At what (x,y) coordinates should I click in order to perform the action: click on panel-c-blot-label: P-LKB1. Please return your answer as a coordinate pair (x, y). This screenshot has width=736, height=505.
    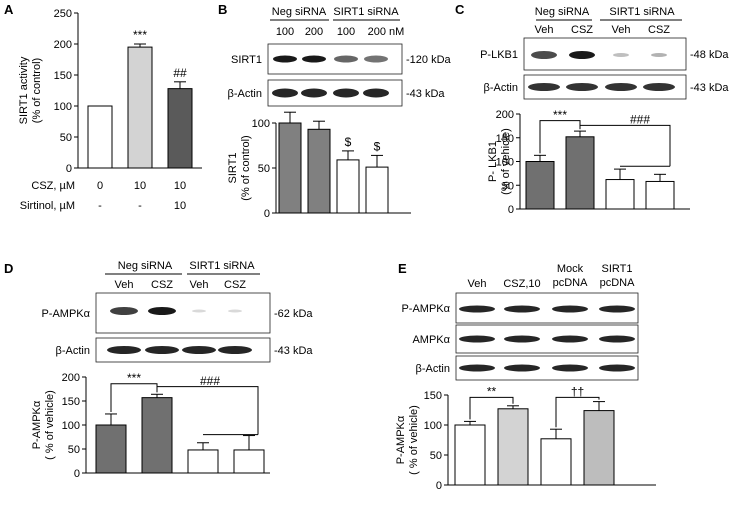
    Looking at the image, I should click on (499, 55).